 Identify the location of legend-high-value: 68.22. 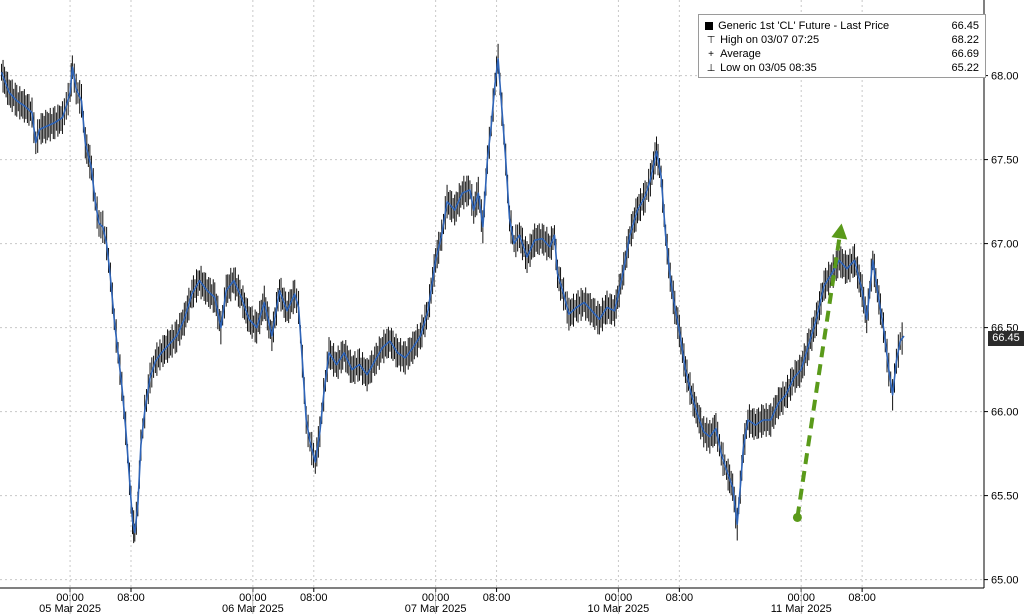
(965, 40).